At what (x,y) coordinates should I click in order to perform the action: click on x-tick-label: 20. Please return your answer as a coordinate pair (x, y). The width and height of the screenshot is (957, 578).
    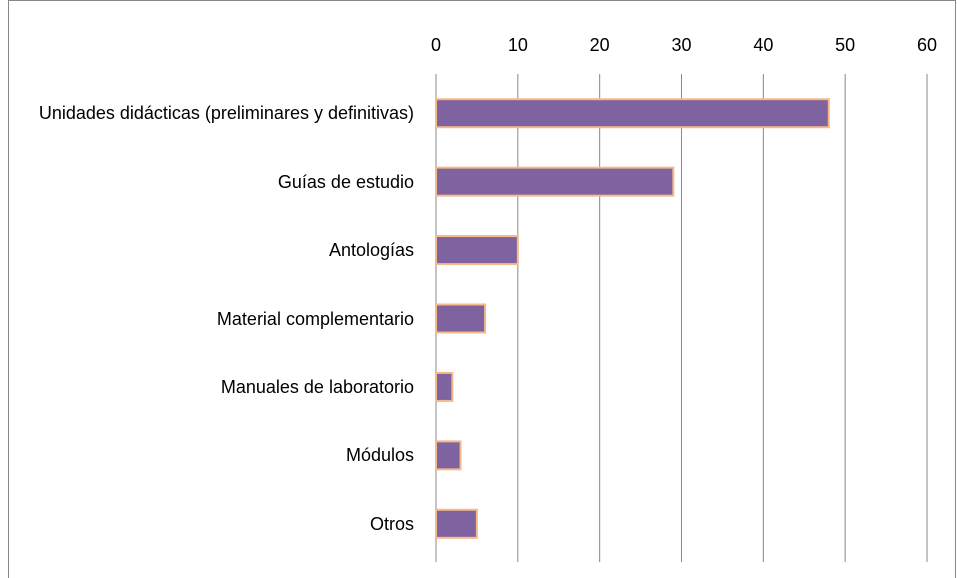
    Looking at the image, I should click on (600, 45).